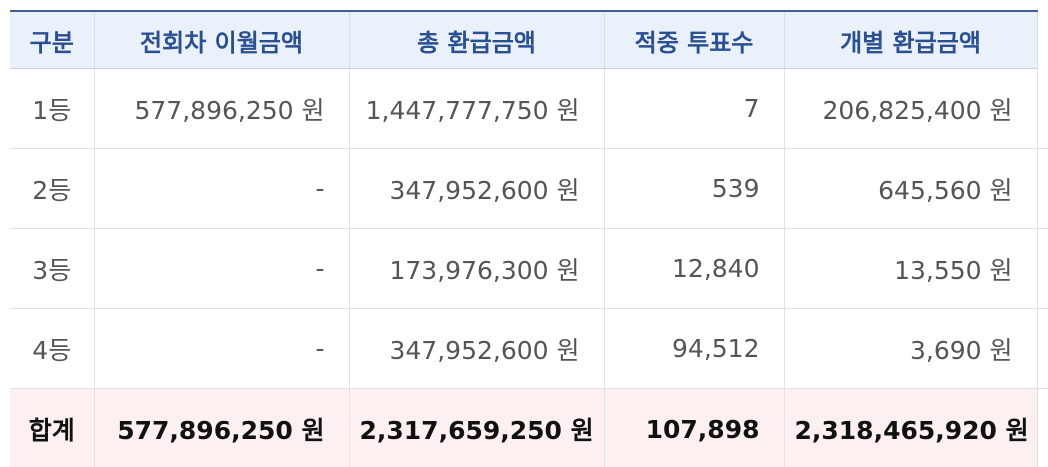  I want to click on individual-refund-cell: 206,825,400 원, so click(911, 108).